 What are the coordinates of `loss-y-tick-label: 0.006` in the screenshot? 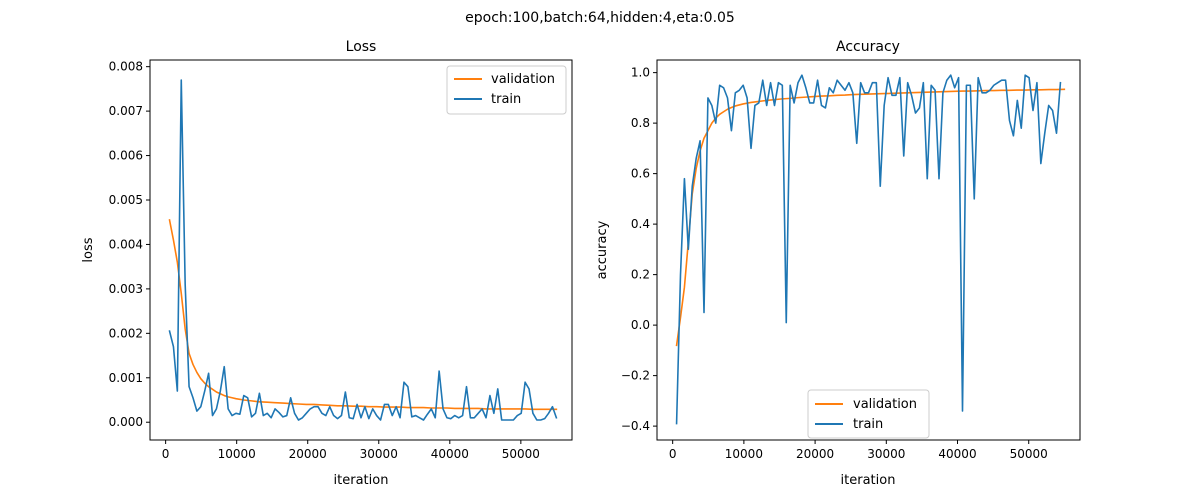 It's located at (126, 156).